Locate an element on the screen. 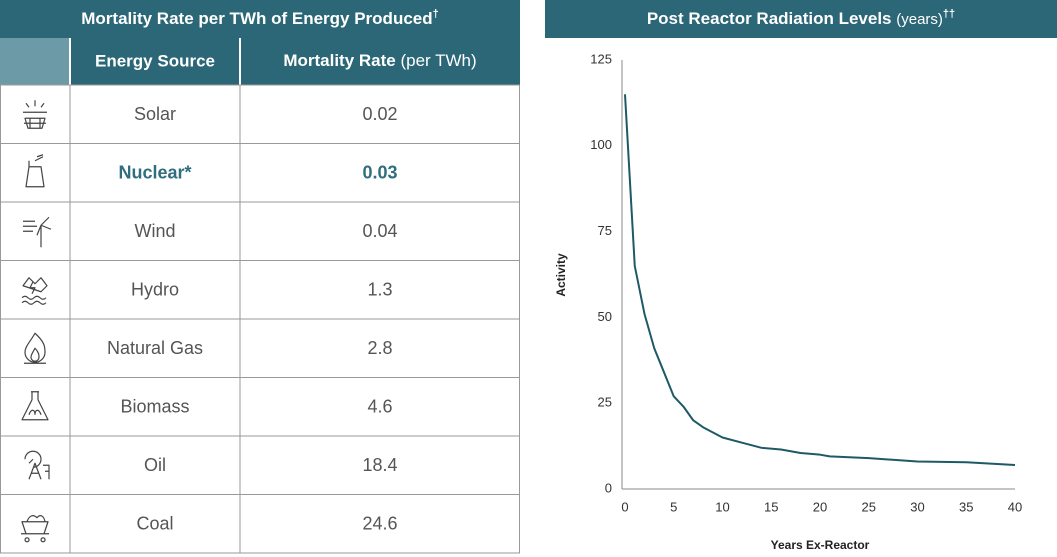 The image size is (1057, 557). table-header is located at coordinates (295, 61).